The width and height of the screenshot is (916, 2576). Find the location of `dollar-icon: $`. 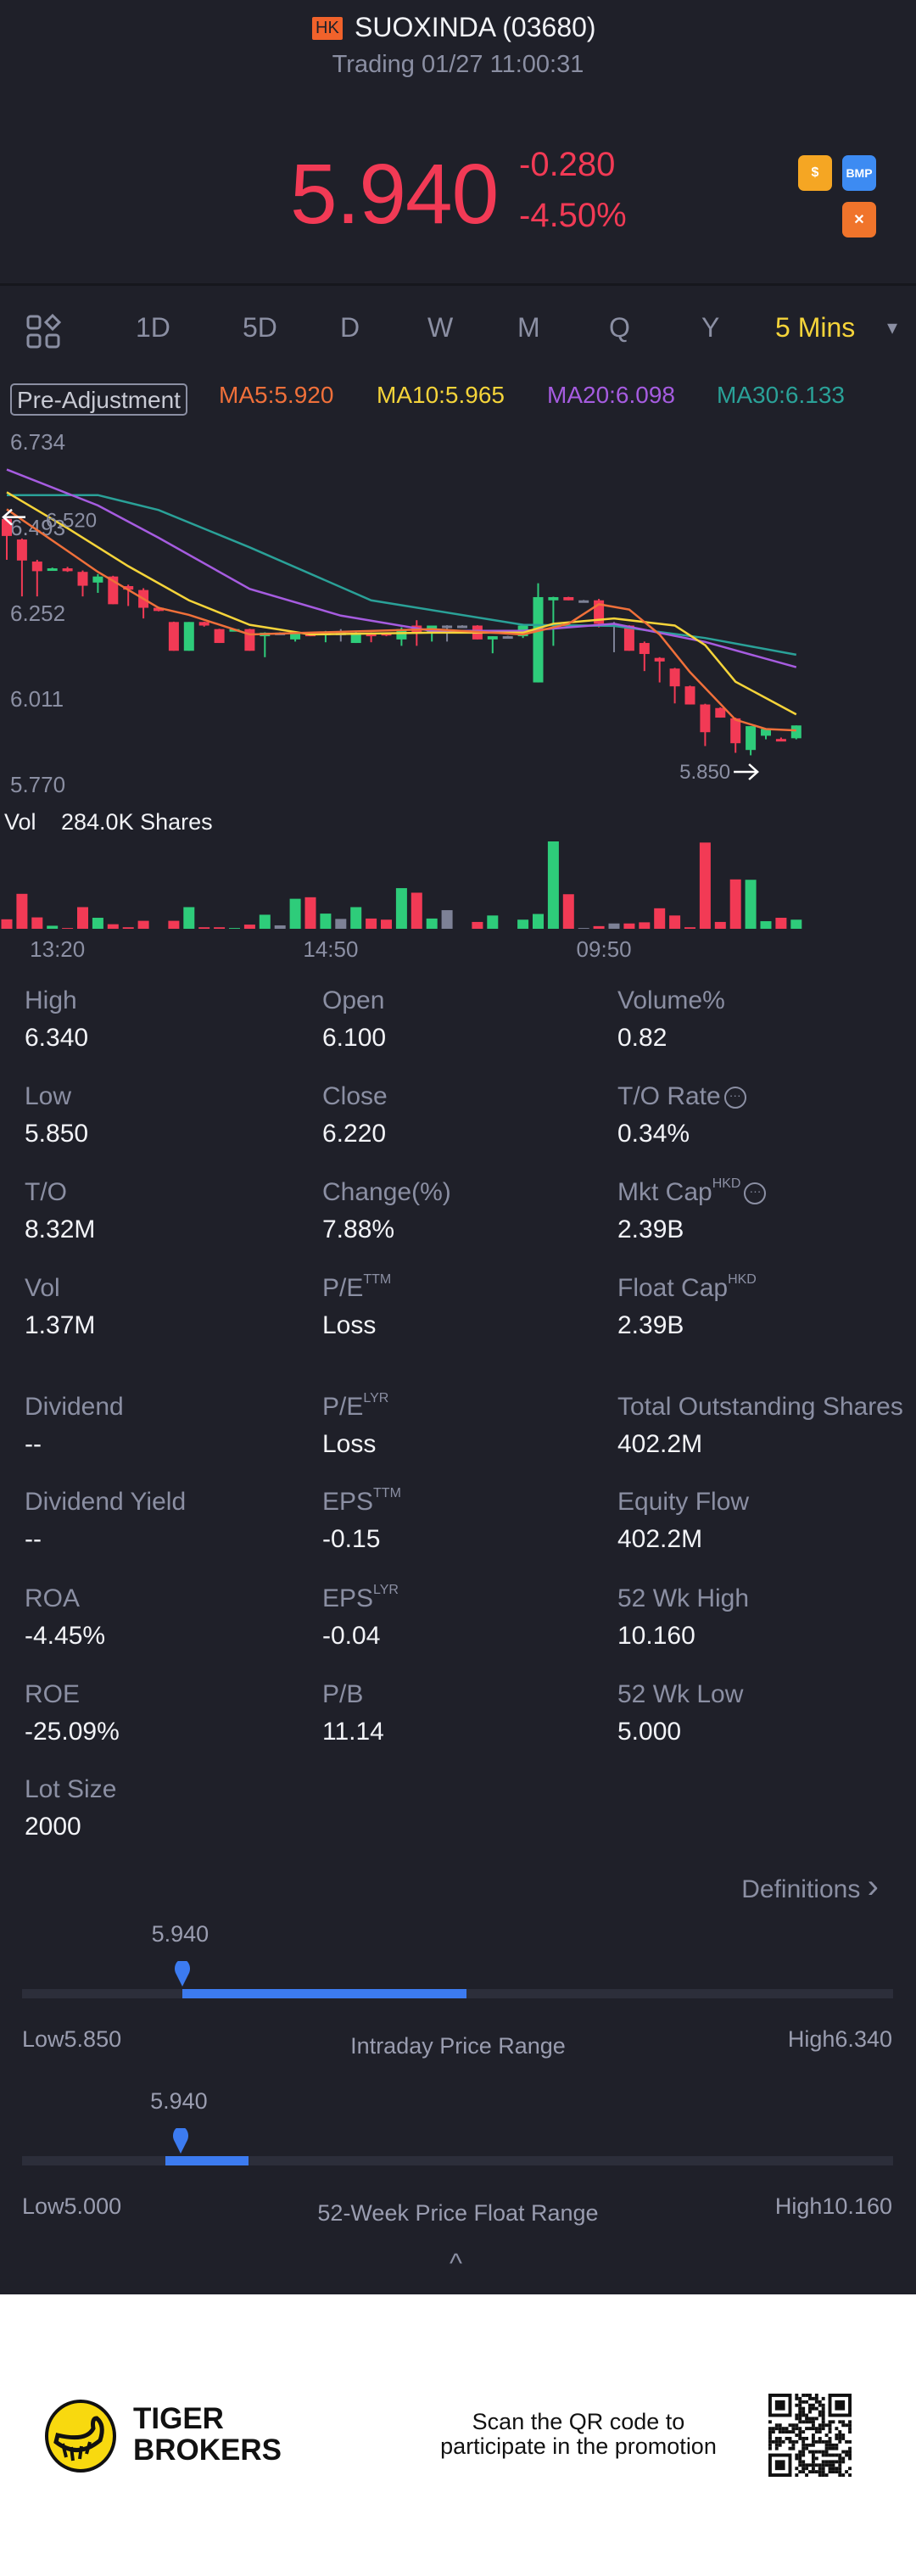

dollar-icon: $ is located at coordinates (815, 173).